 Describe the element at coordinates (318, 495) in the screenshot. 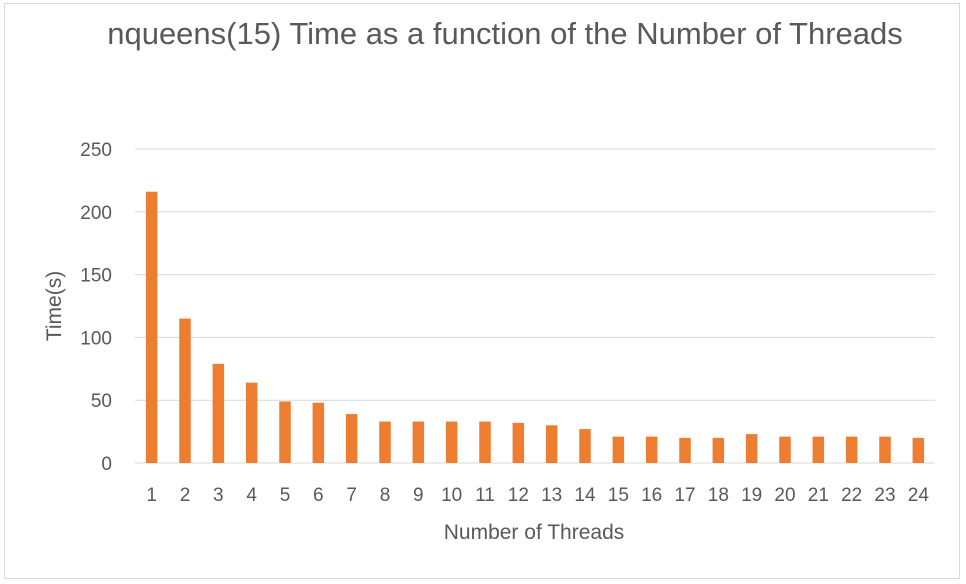

I see `x-tick-label: 6` at that location.